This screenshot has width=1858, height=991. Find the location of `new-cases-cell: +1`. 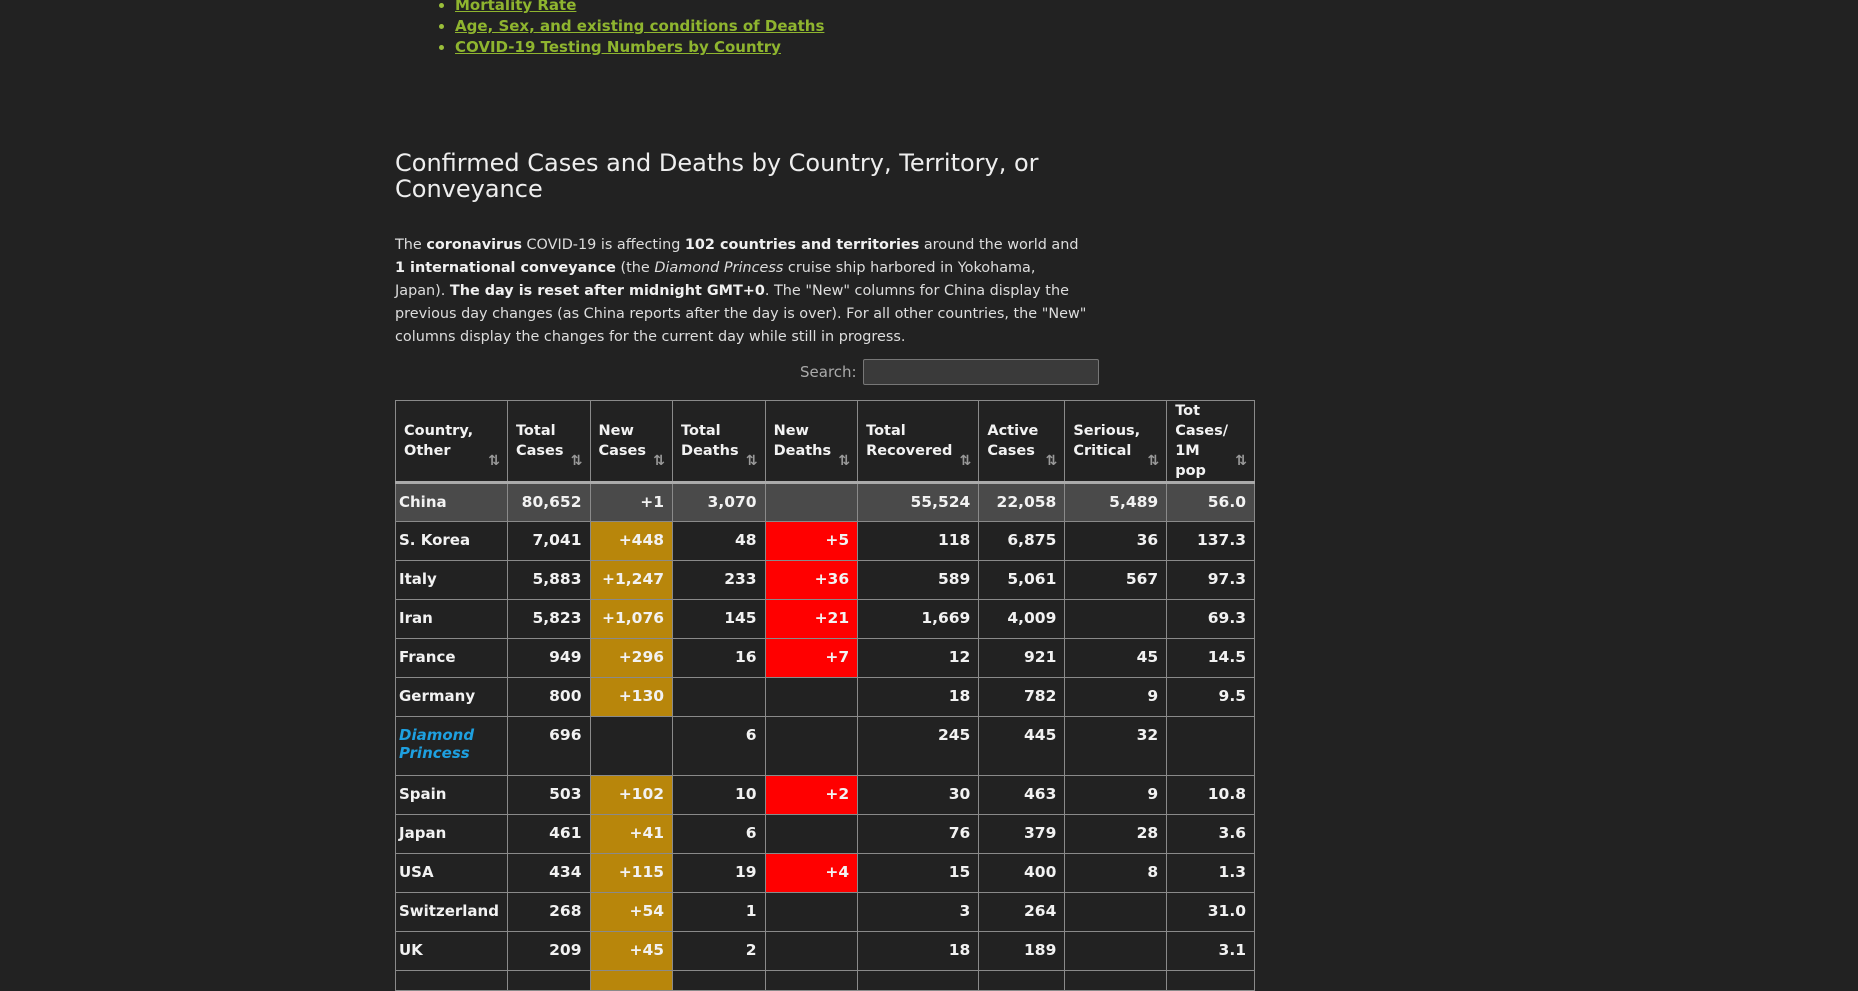

new-cases-cell: +1 is located at coordinates (631, 502).